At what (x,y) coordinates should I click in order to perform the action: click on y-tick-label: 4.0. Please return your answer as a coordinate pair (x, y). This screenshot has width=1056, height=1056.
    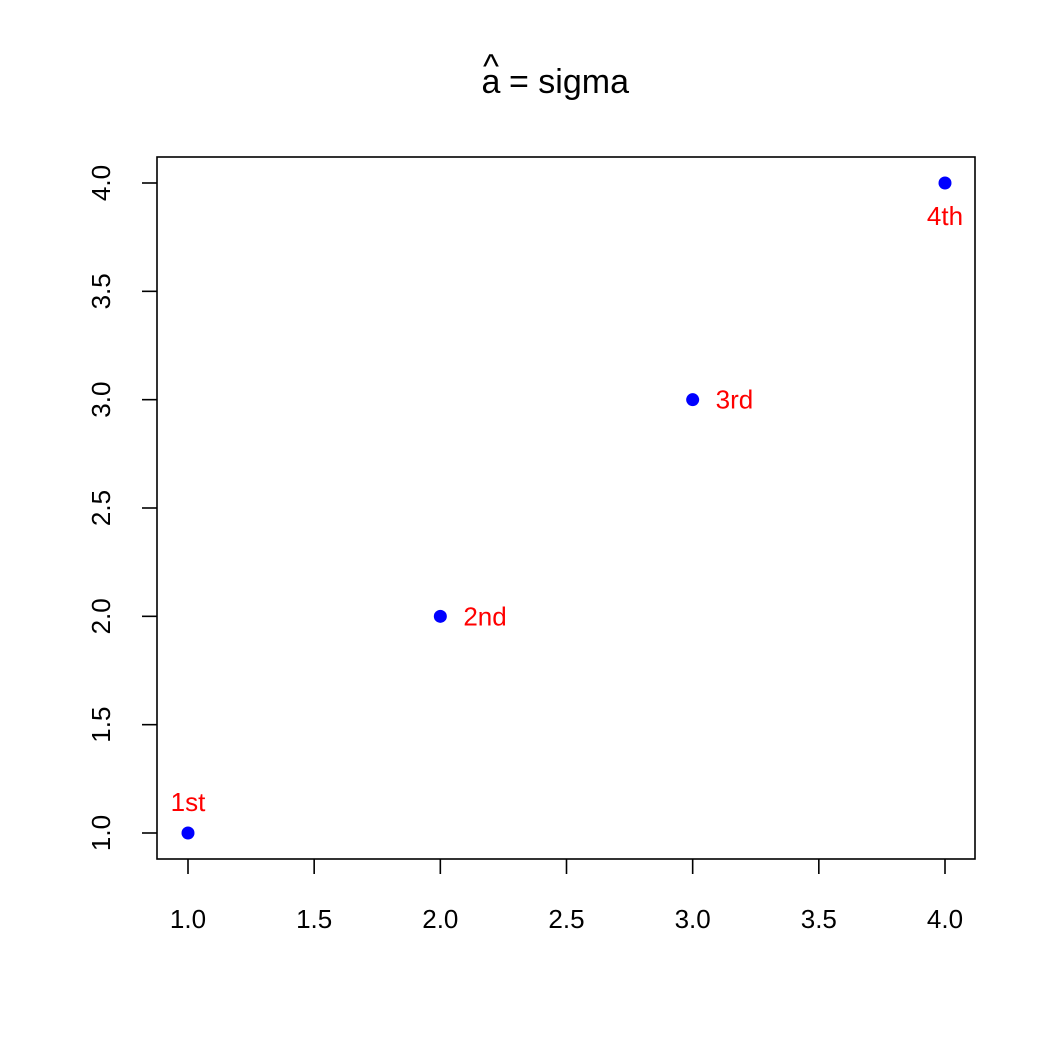
    Looking at the image, I should click on (101, 183).